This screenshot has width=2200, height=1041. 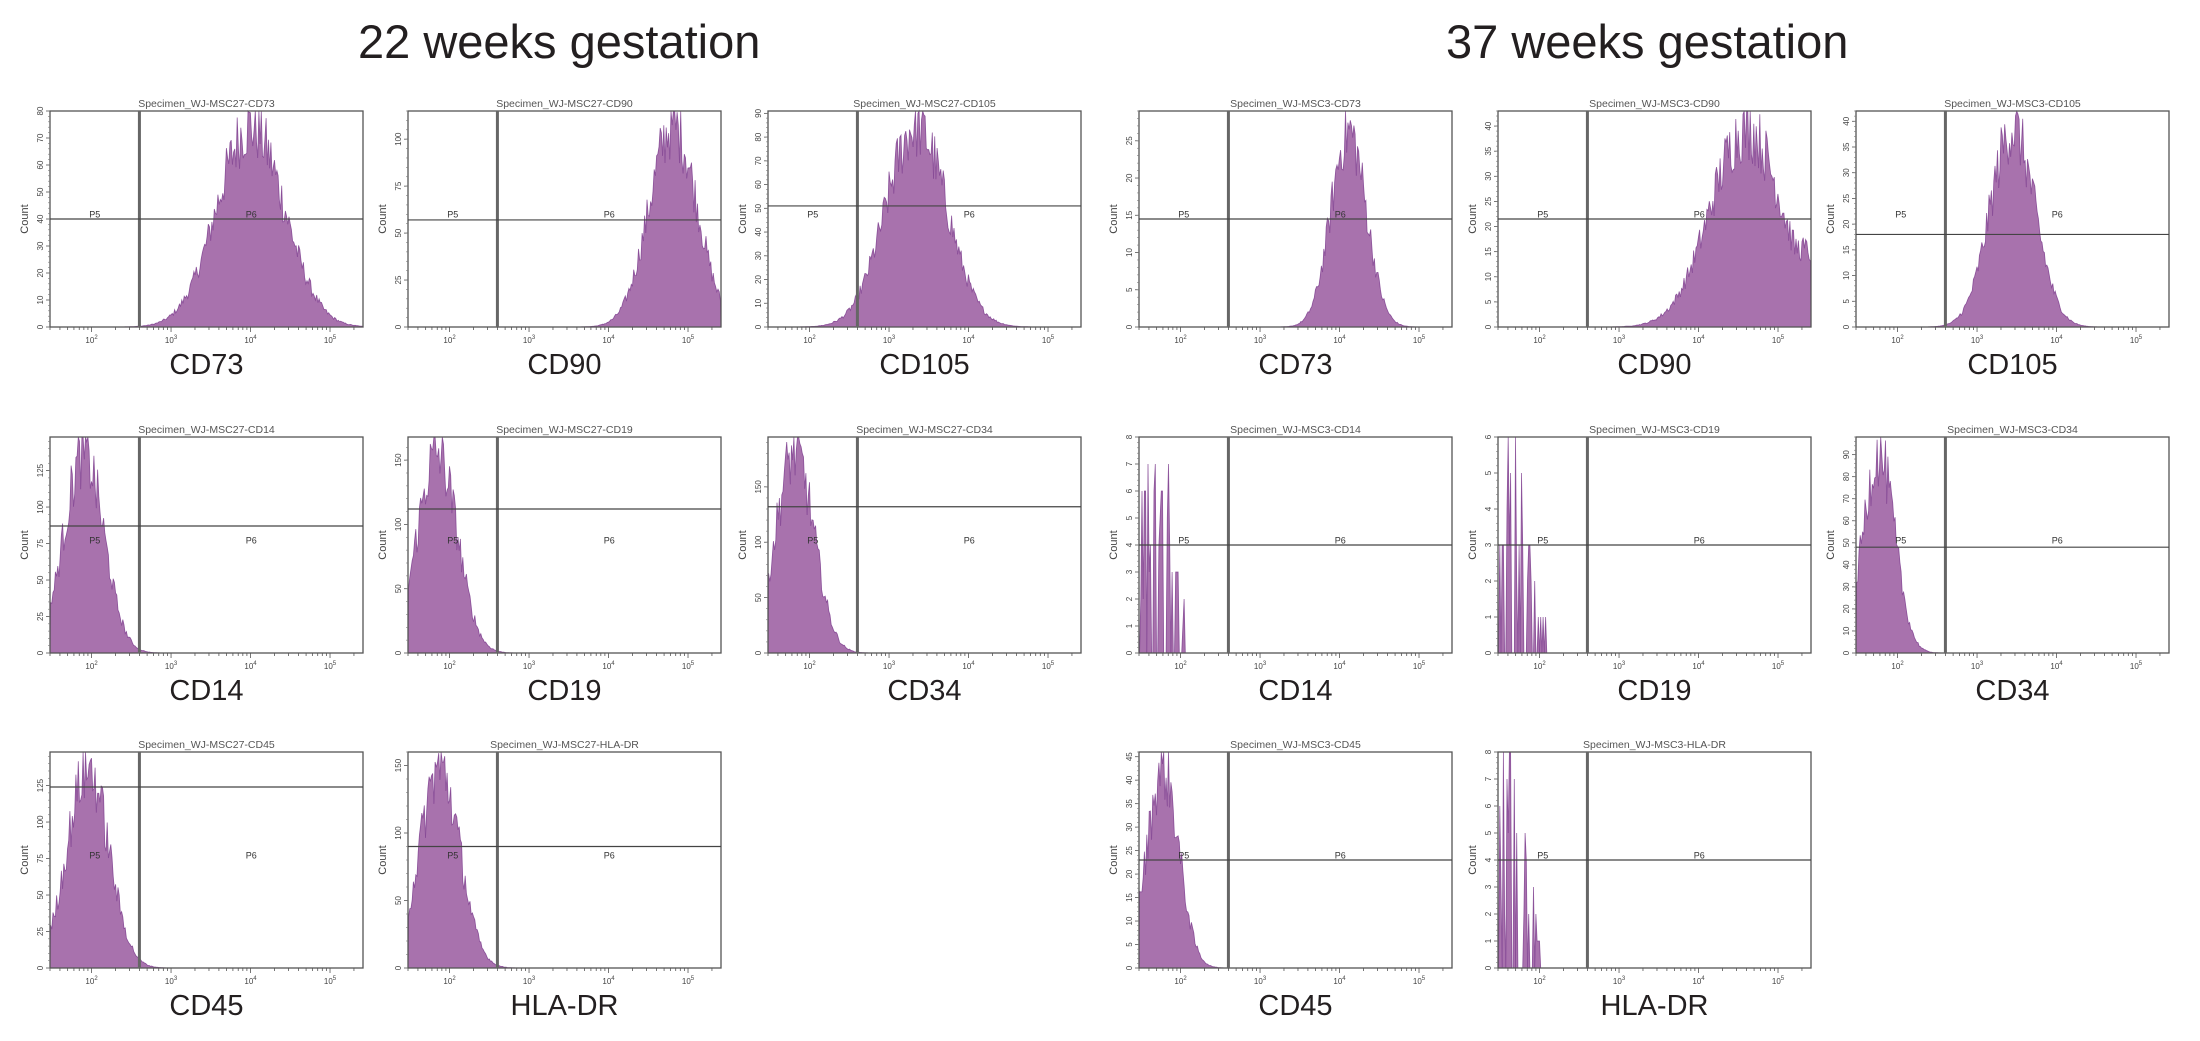 I want to click on y-tick-label: 45, so click(x=1129, y=756).